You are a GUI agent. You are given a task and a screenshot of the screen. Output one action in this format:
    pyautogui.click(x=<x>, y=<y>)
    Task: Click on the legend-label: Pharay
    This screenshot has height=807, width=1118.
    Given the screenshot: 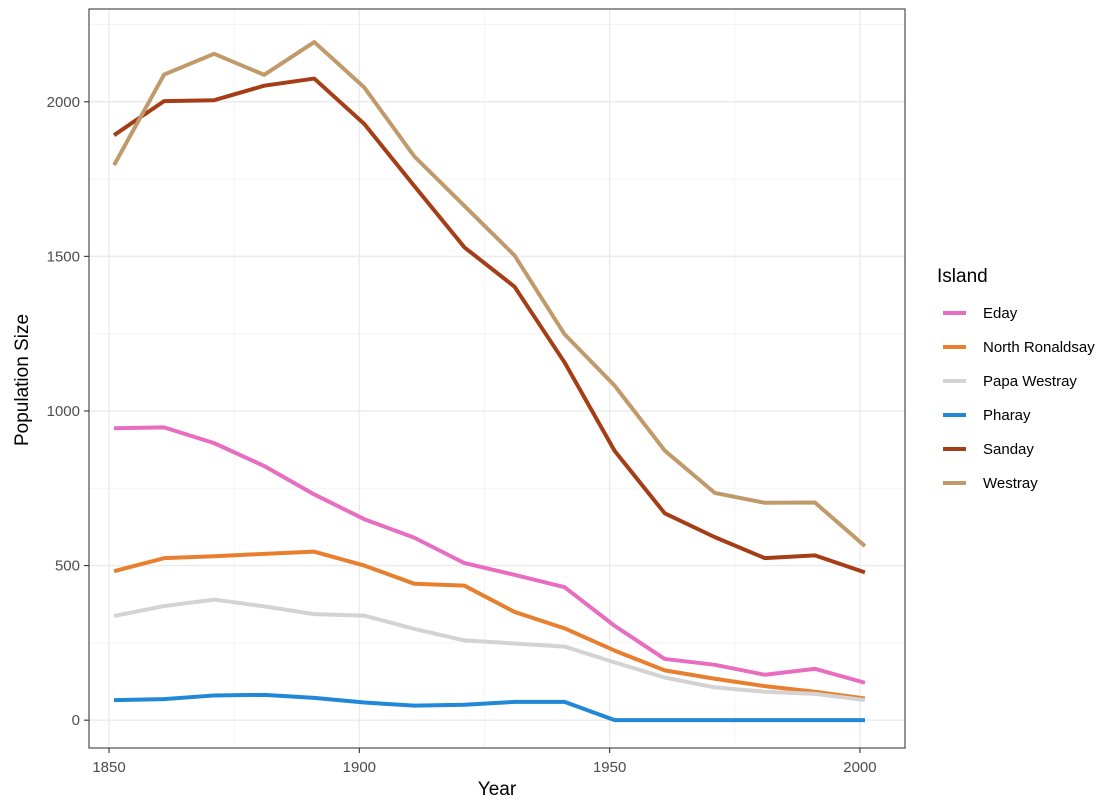 What is the action you would take?
    pyautogui.click(x=1007, y=415)
    